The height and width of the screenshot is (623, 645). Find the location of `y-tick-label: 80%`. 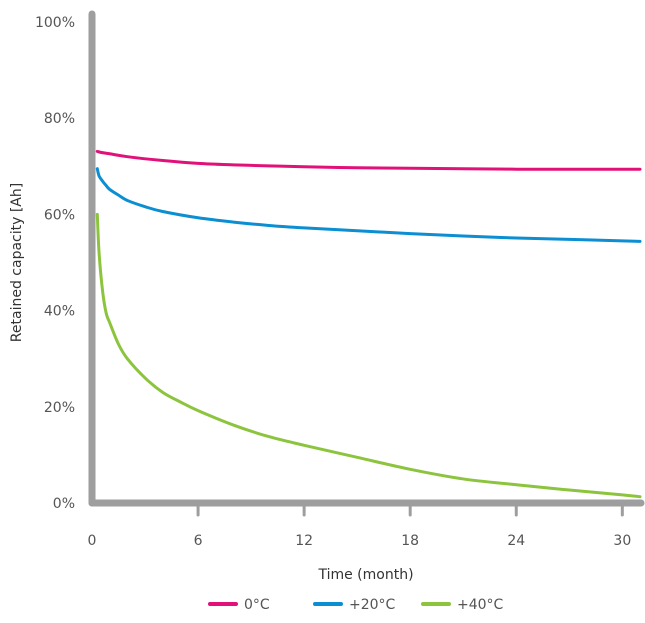

y-tick-label: 80% is located at coordinates (59, 119).